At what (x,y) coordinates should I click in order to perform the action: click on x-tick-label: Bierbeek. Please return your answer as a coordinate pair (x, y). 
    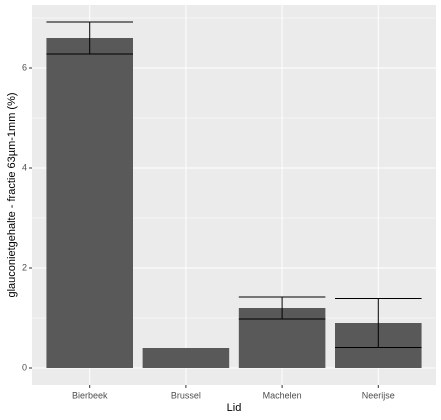
    Looking at the image, I should click on (90, 395).